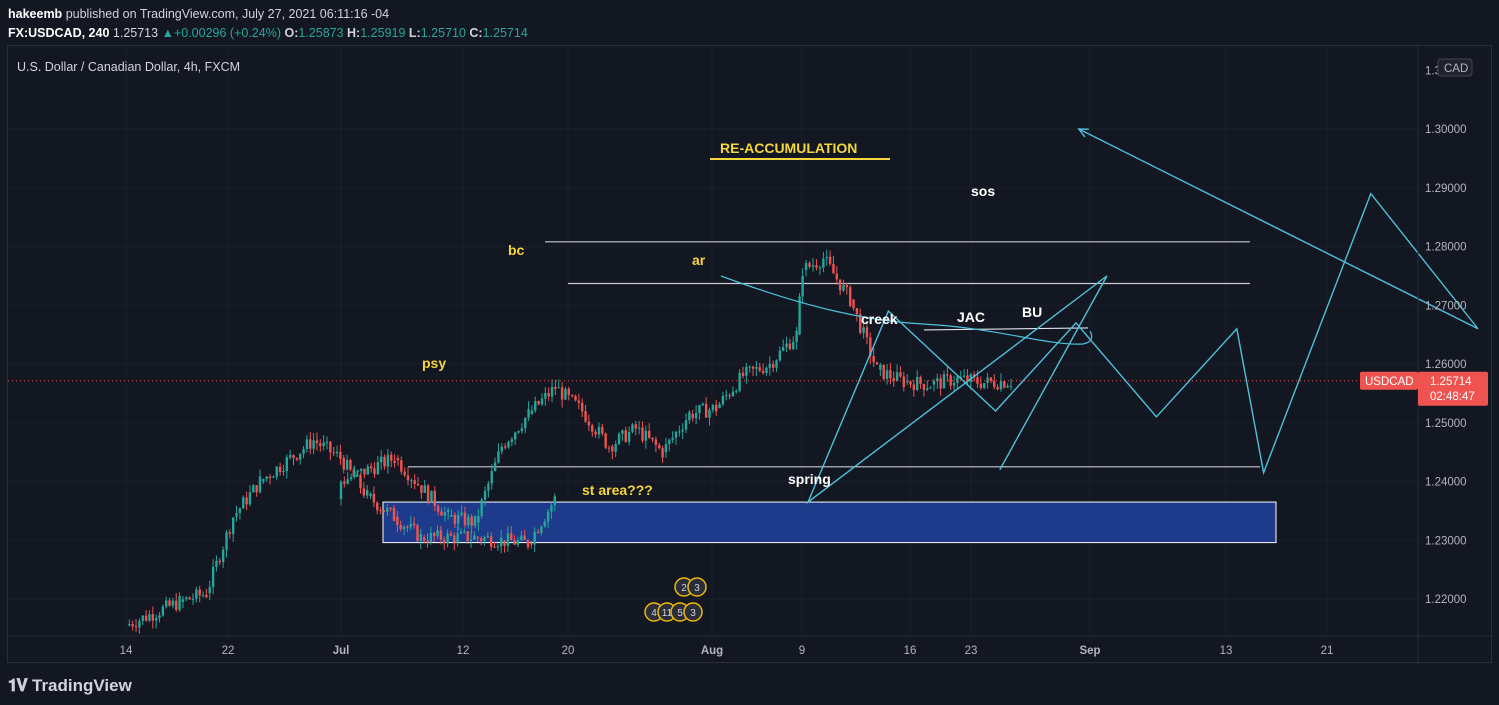 This screenshot has width=1499, height=705. I want to click on high-value: 1.25919, so click(383, 33).